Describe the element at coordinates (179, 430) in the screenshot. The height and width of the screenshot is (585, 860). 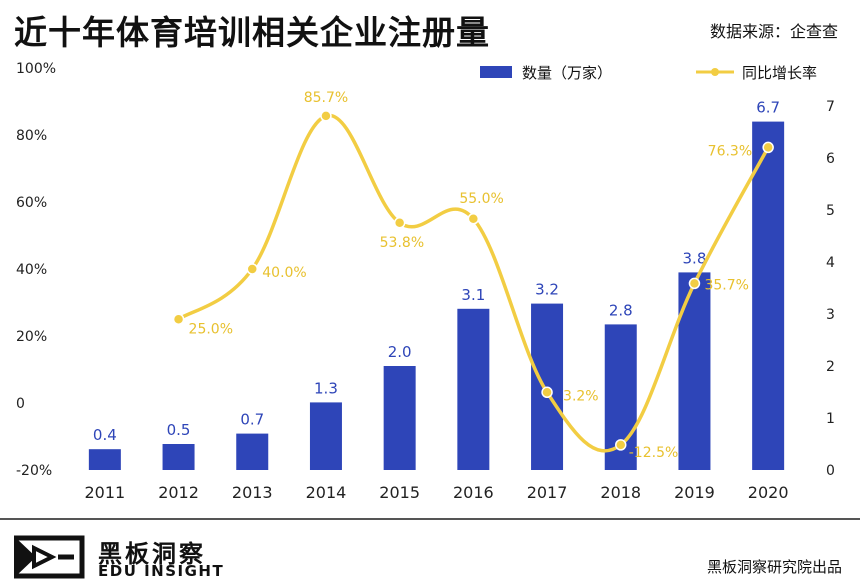
I see `bar-value-label: 0.5` at that location.